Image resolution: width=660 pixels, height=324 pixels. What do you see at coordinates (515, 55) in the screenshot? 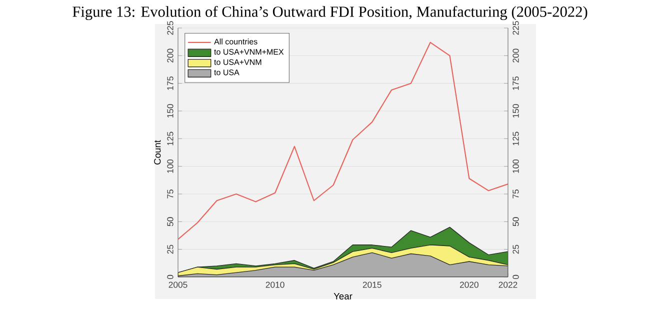
I see `y2-tick-label: 200` at bounding box center [515, 55].